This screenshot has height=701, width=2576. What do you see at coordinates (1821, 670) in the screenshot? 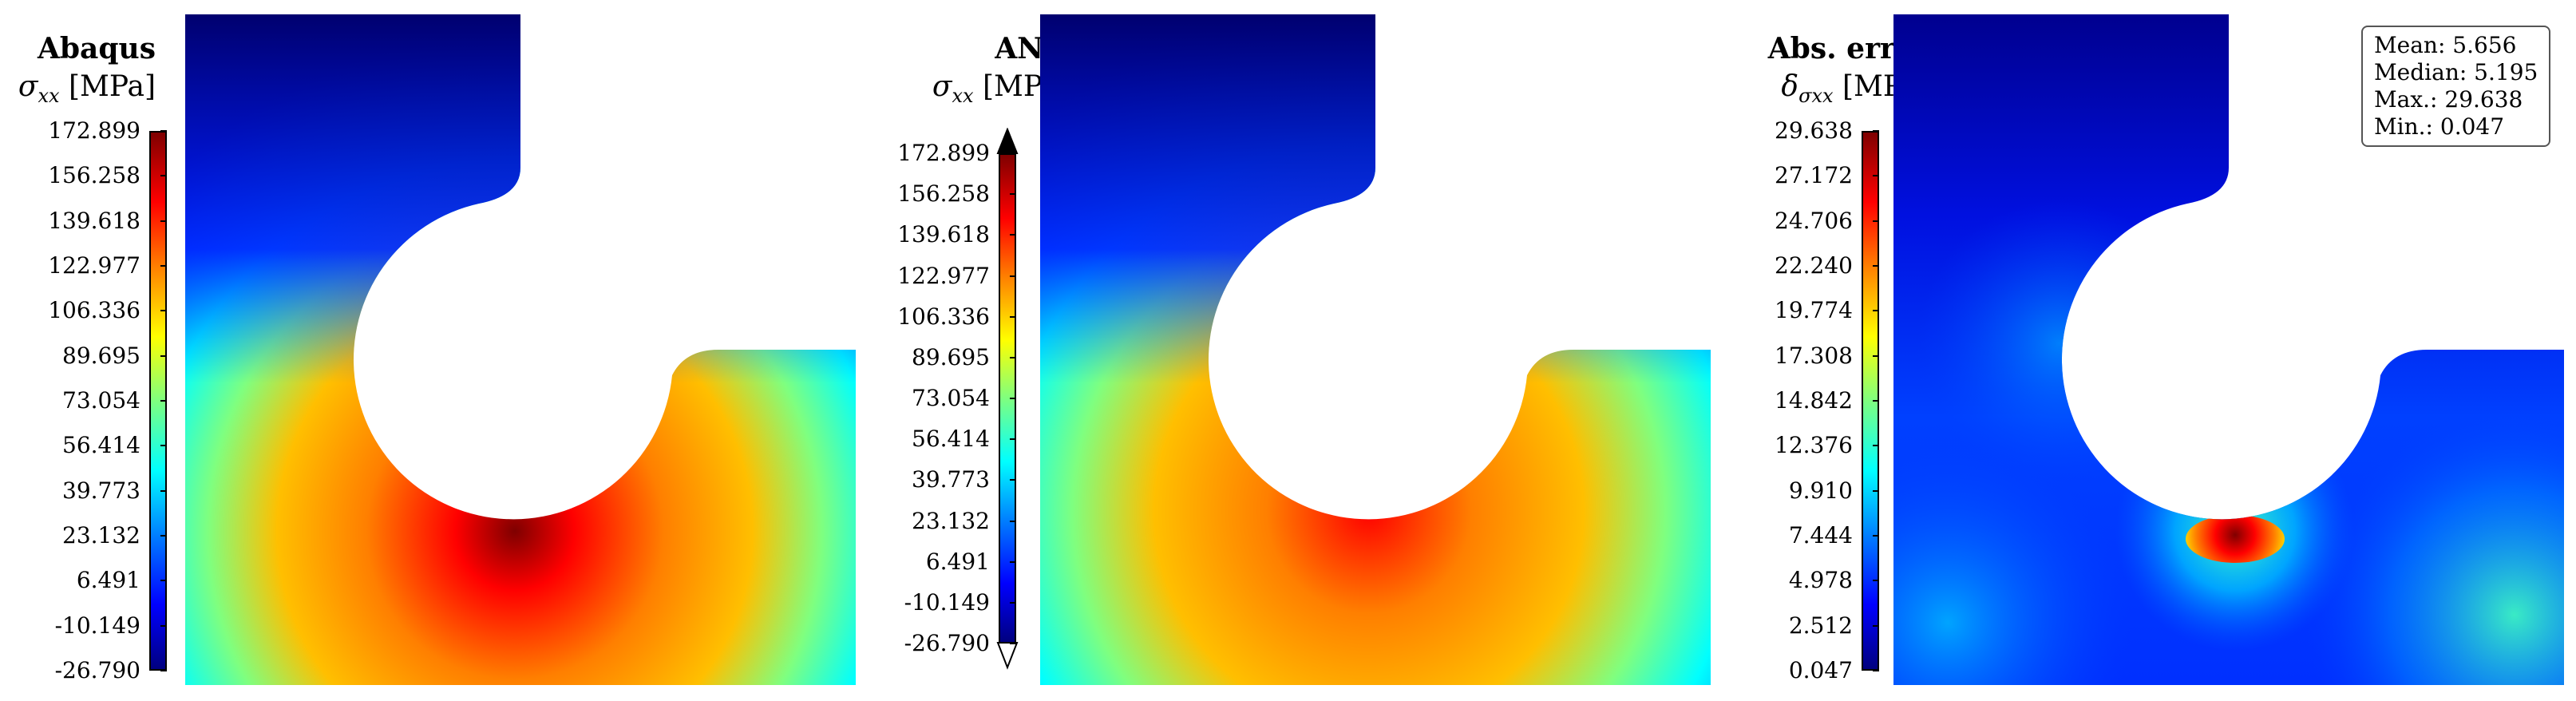
I see `colorbar-tick-label: 0.047` at bounding box center [1821, 670].